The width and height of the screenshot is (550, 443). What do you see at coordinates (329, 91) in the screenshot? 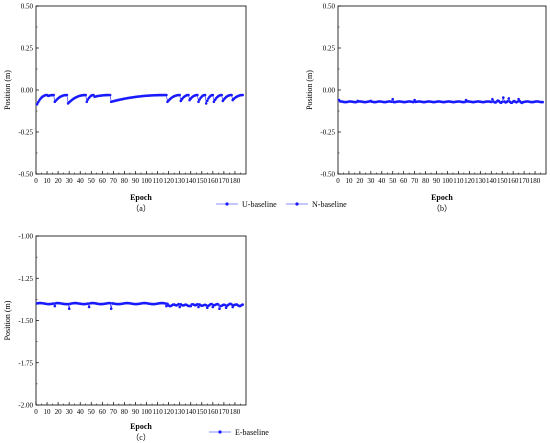
I see `y-tick-label: 0.00` at bounding box center [329, 91].